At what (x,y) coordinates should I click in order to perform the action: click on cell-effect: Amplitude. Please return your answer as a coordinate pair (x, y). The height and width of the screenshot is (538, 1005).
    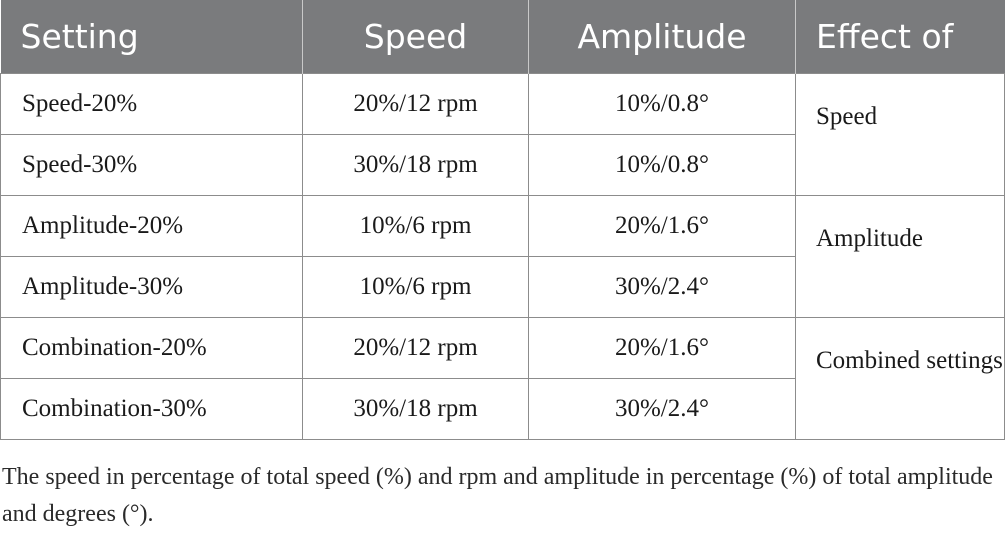
    Looking at the image, I should click on (900, 256).